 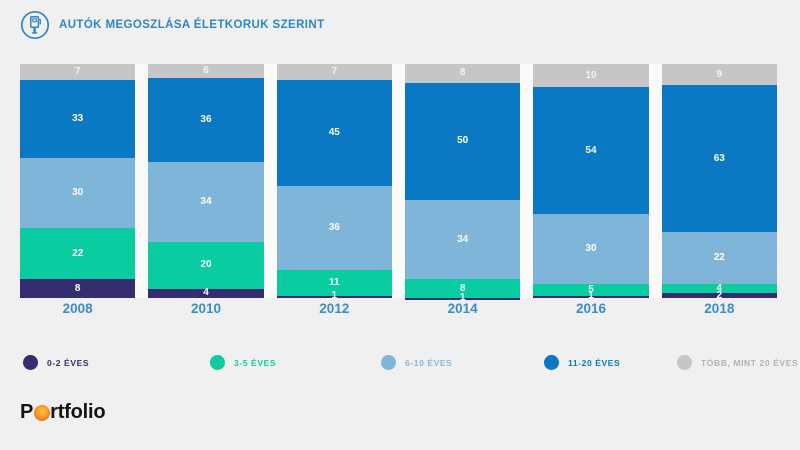 I want to click on segment-11-20-ves-2018, so click(x=719, y=159).